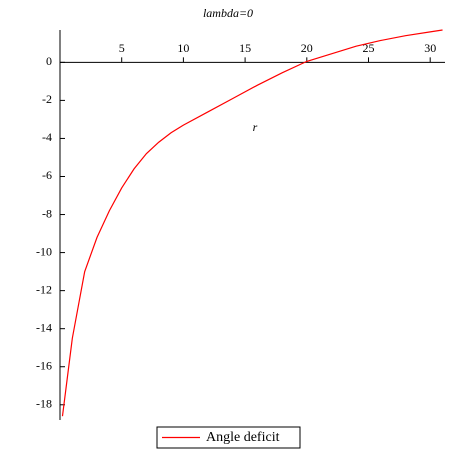  What do you see at coordinates (228, 13) in the screenshot?
I see `chart-title: lambda=0` at bounding box center [228, 13].